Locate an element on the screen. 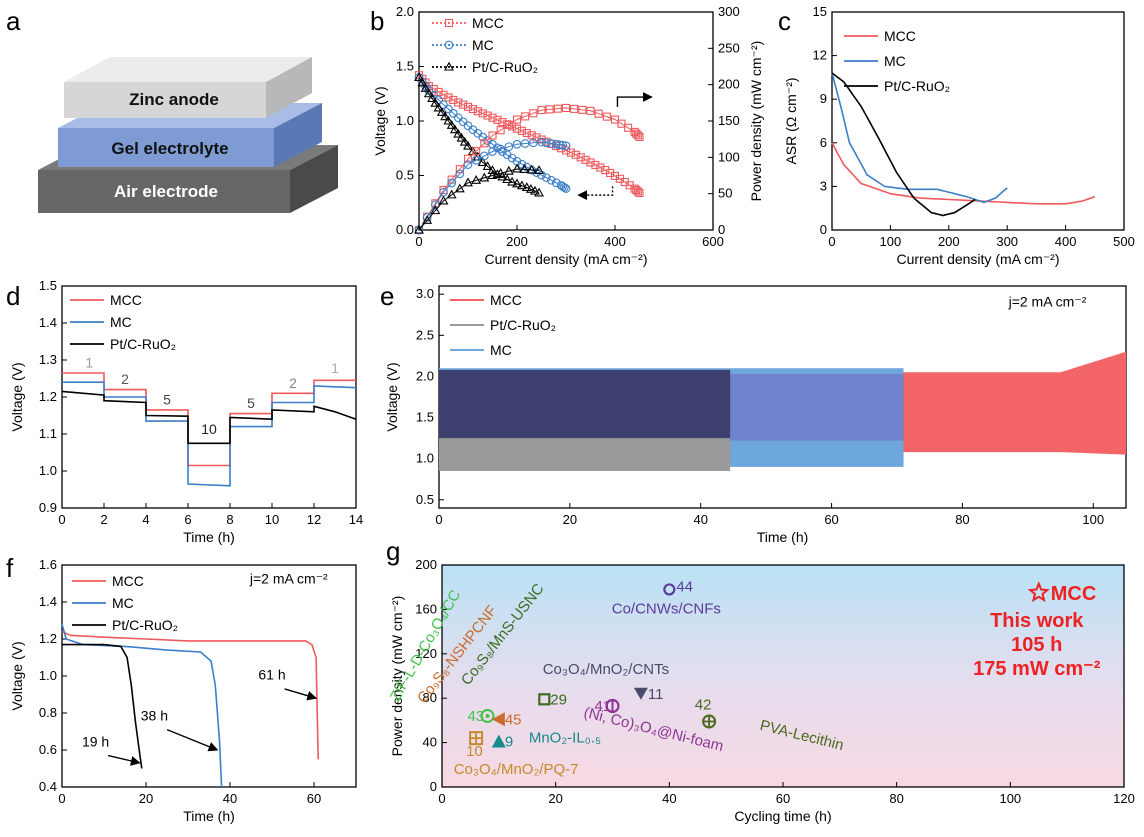 The width and height of the screenshot is (1144, 837). y-tick-label: 1.4 is located at coordinates (48, 601).